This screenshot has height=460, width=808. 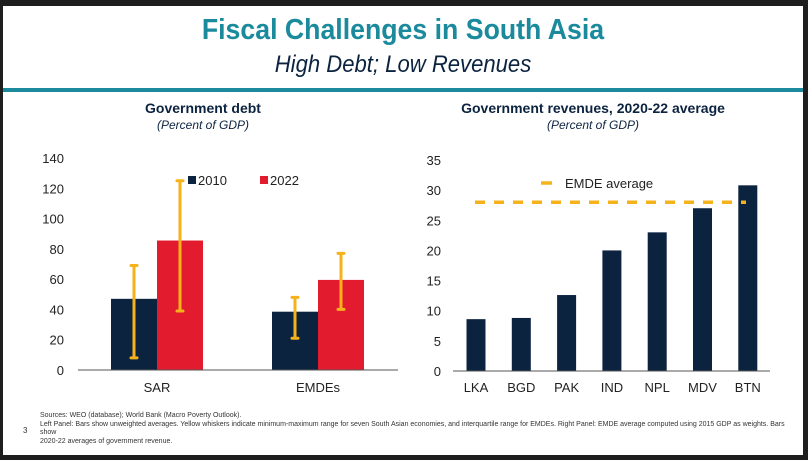 I want to click on right-chart-title: Government revenues, 2020-22 average, so click(x=593, y=108).